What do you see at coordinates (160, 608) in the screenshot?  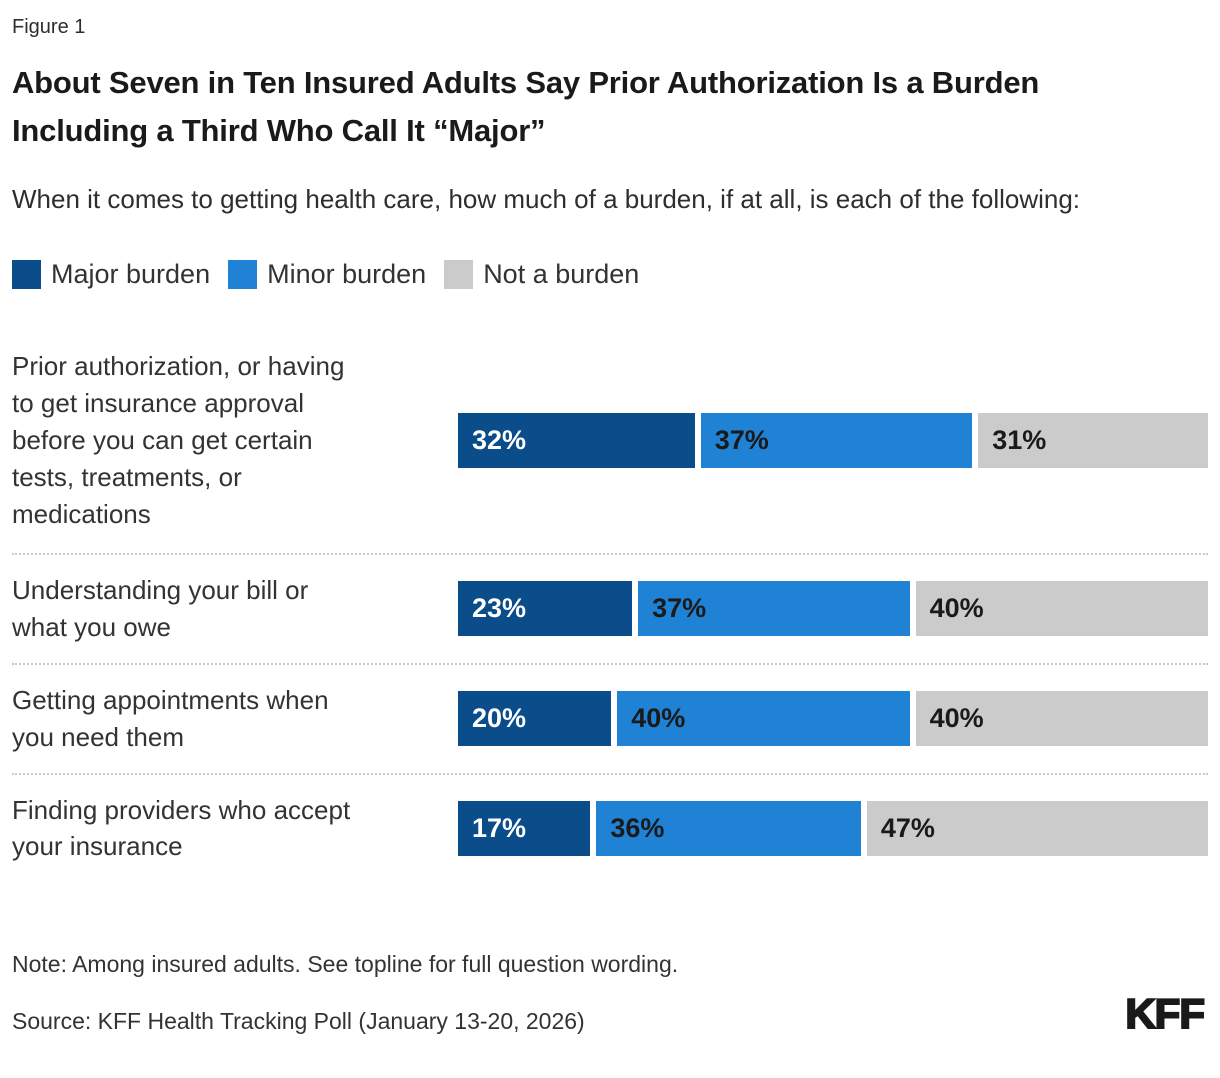 I see `row-label: Understanding your bill or what you owe` at bounding box center [160, 608].